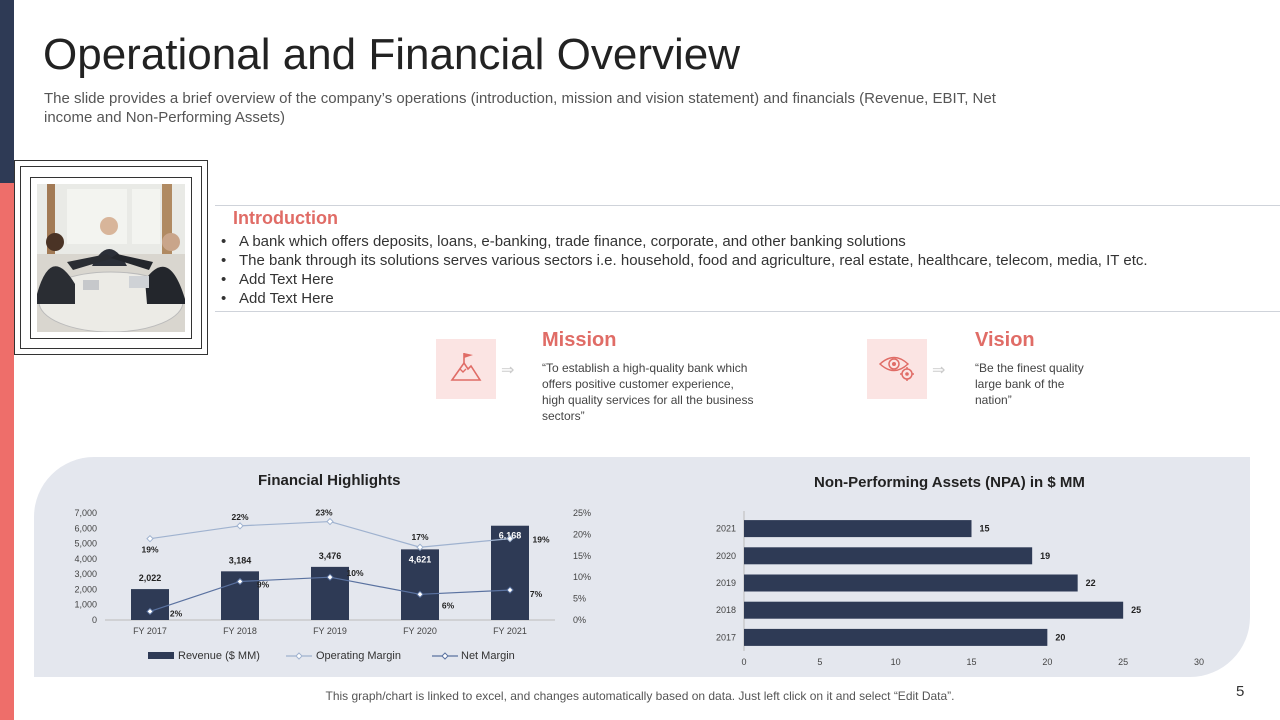 This screenshot has height=720, width=1280. Describe the element at coordinates (85, 574) in the screenshot. I see `y-axis-tick-label: 3,000` at that location.